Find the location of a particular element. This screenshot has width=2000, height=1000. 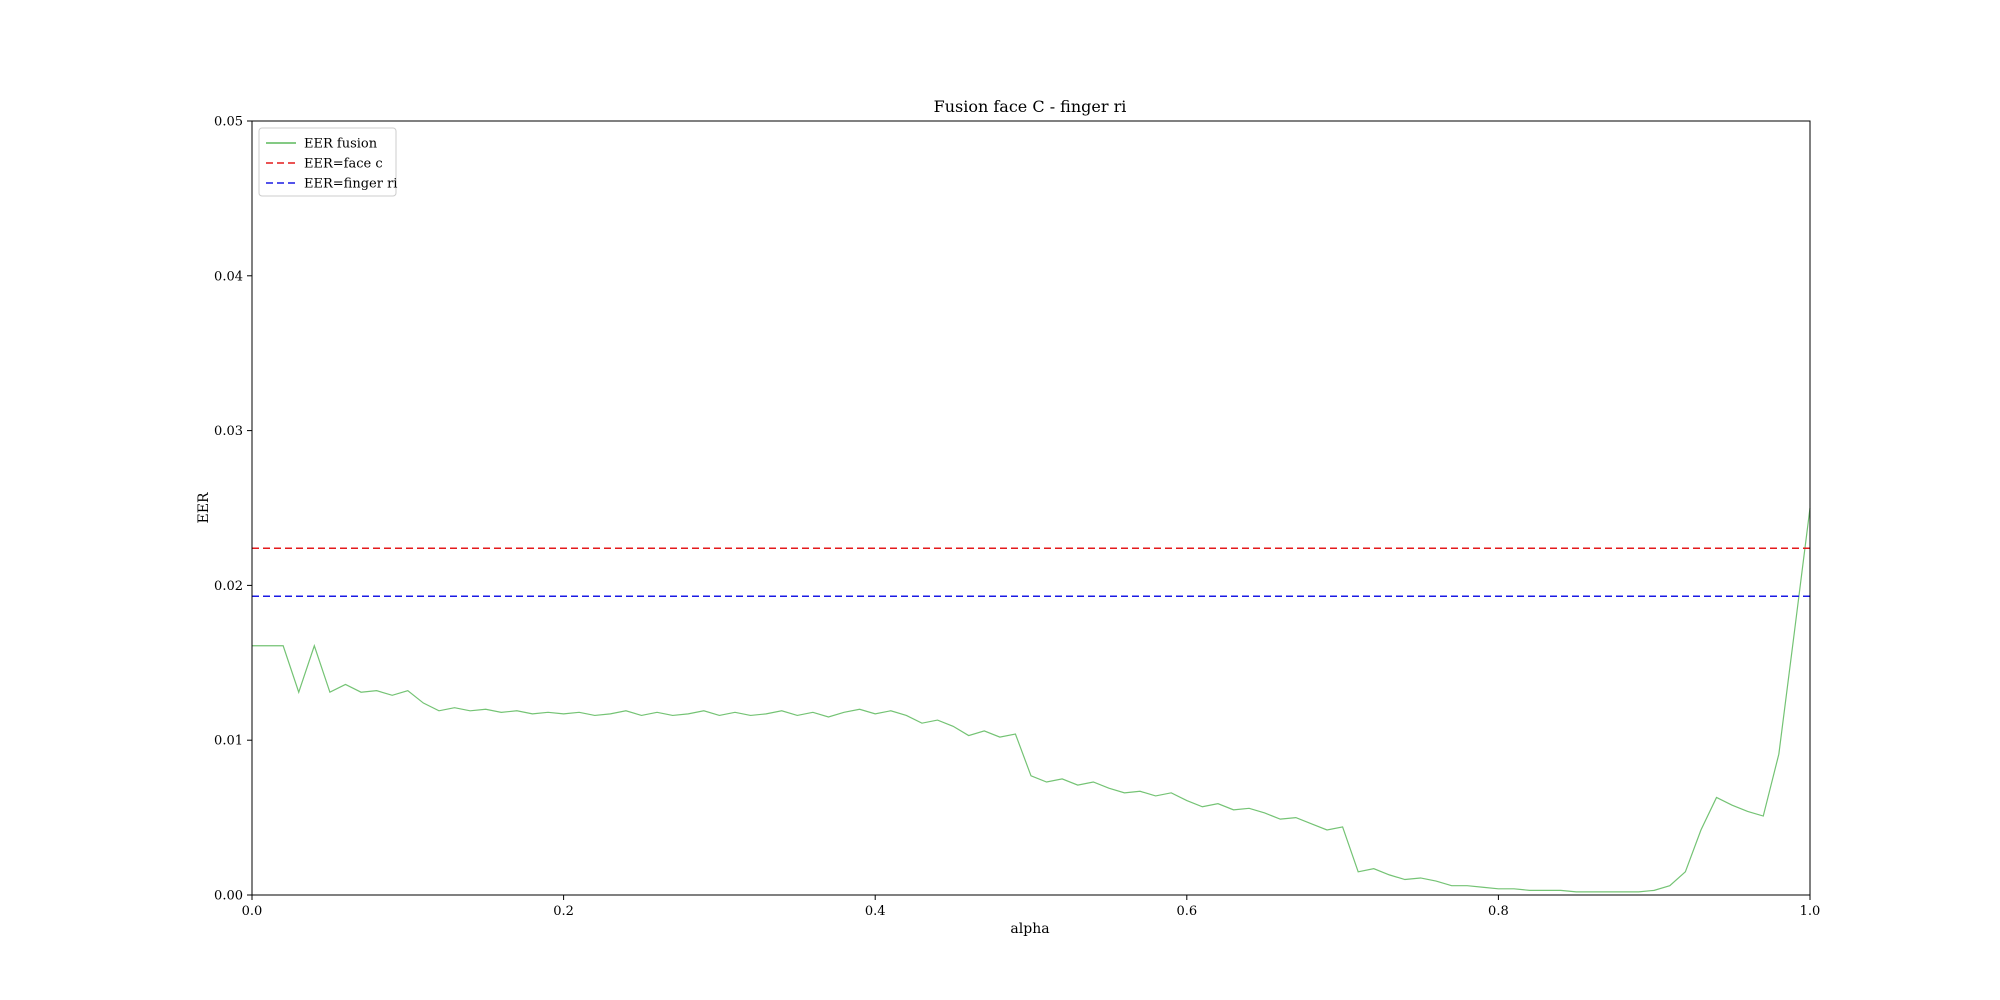

y-axis-label: EER is located at coordinates (204, 507).